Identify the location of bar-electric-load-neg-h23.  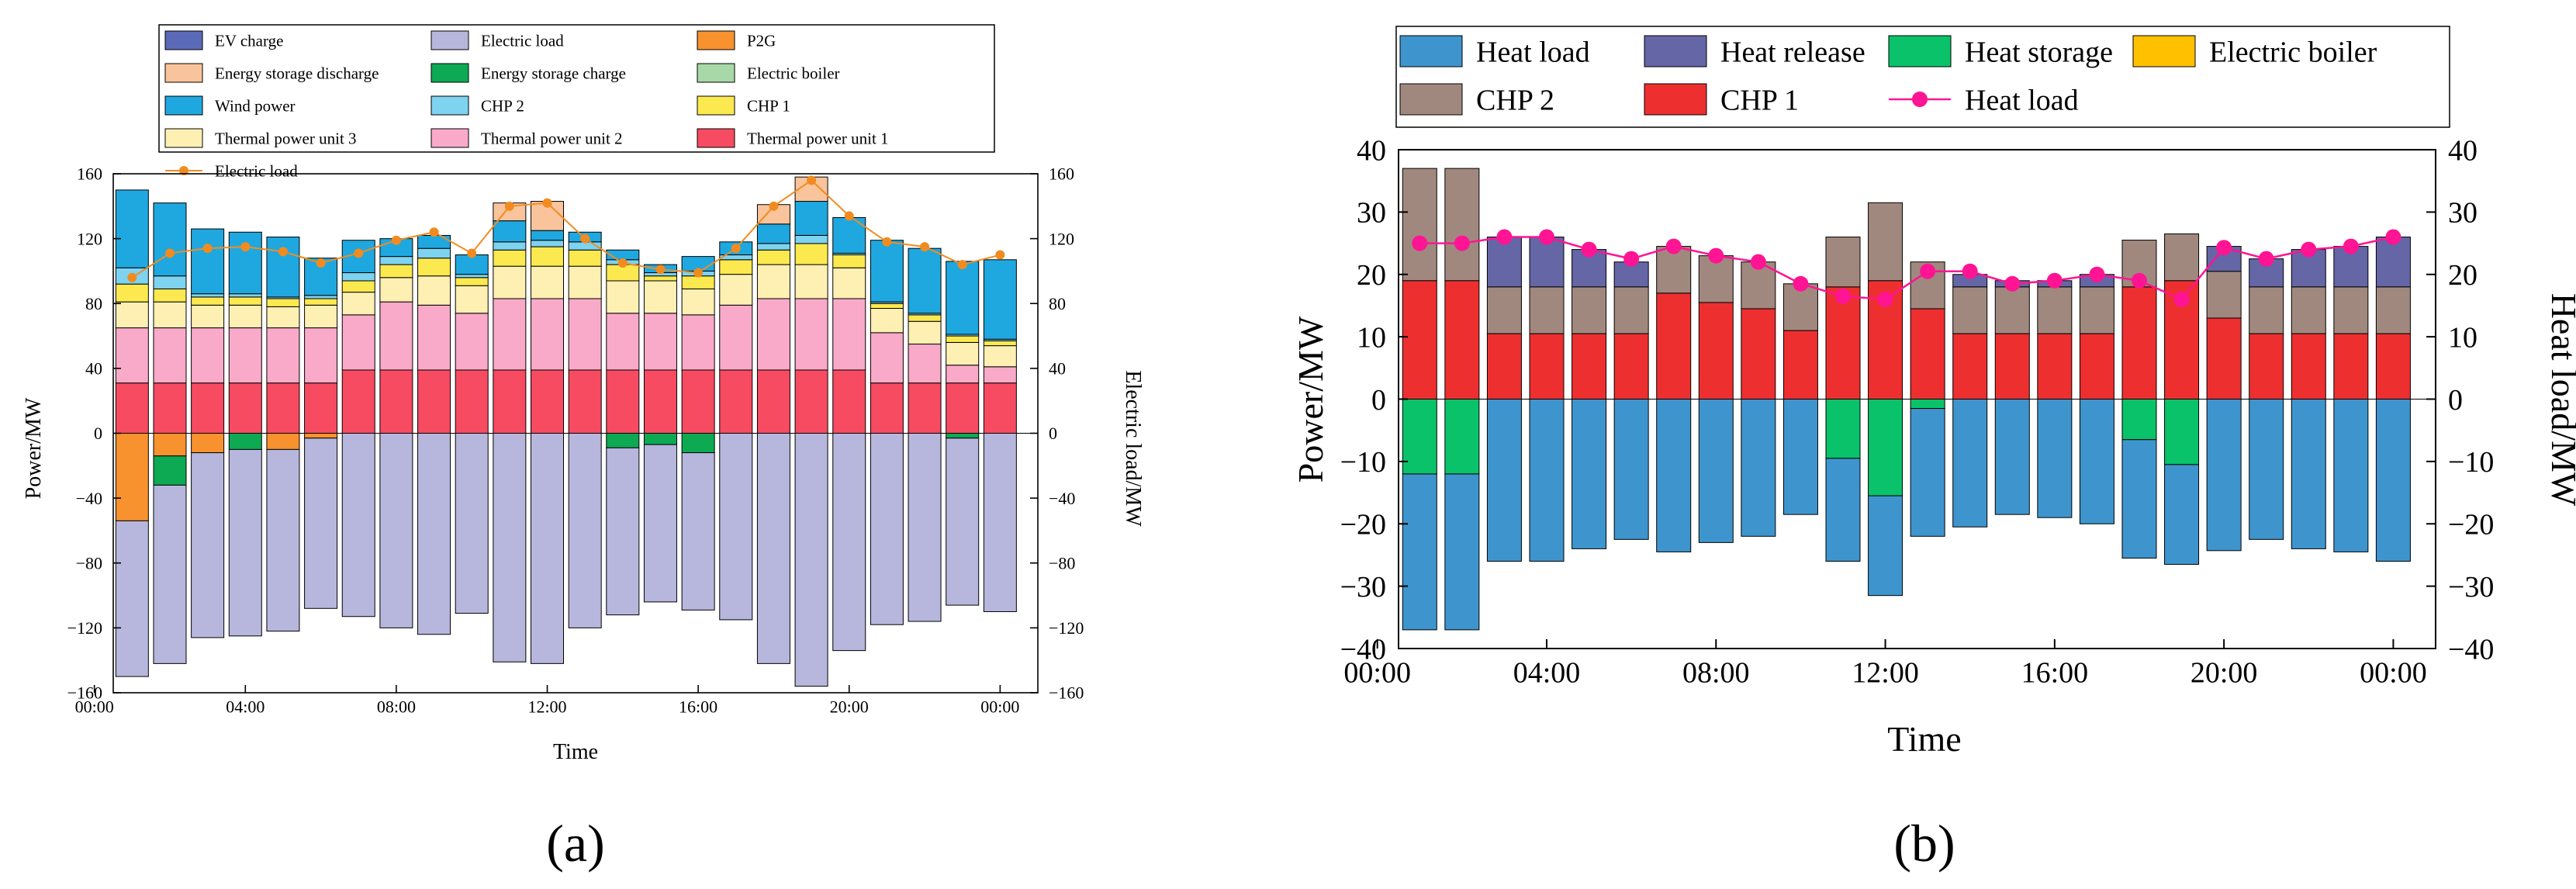
(963, 522).